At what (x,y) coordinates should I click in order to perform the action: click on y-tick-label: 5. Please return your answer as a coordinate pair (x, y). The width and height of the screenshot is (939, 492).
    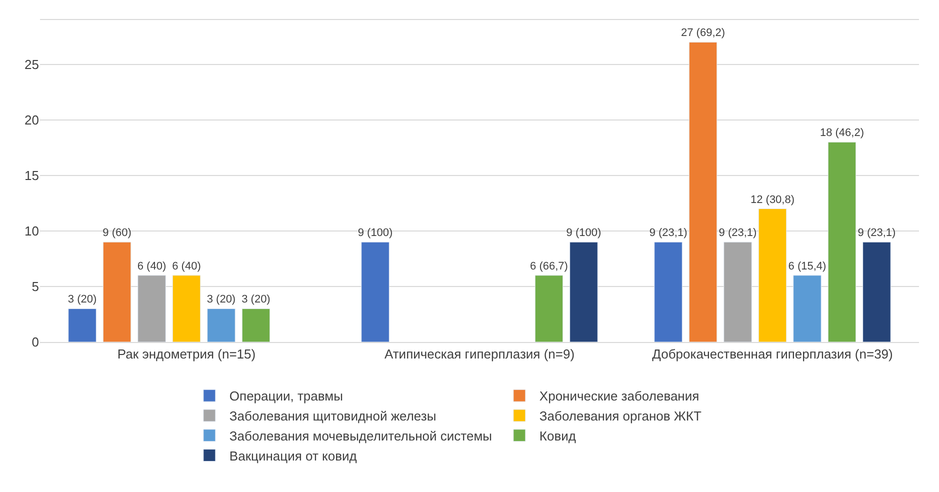
    Looking at the image, I should click on (35, 286).